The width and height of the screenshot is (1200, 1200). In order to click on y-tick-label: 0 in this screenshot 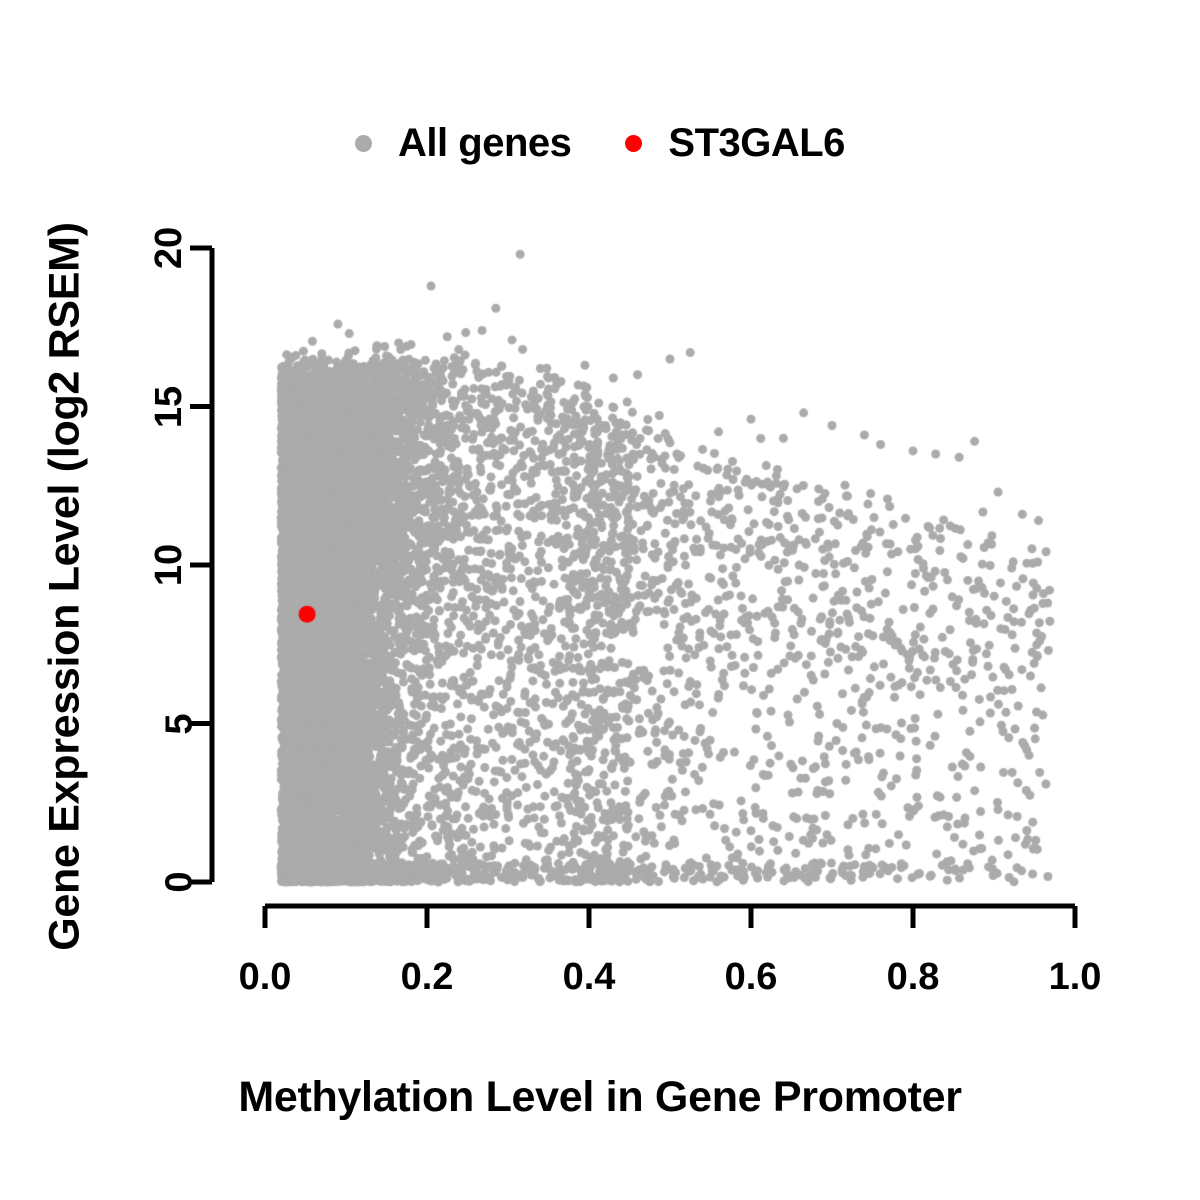, I will do `click(179, 882)`.